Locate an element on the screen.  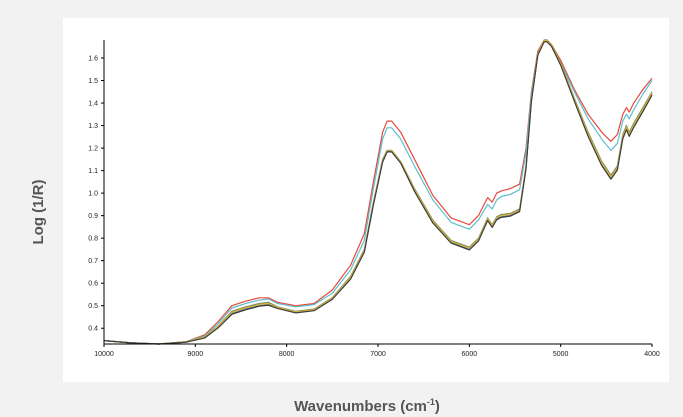
x-tick-label: 6000 is located at coordinates (470, 354).